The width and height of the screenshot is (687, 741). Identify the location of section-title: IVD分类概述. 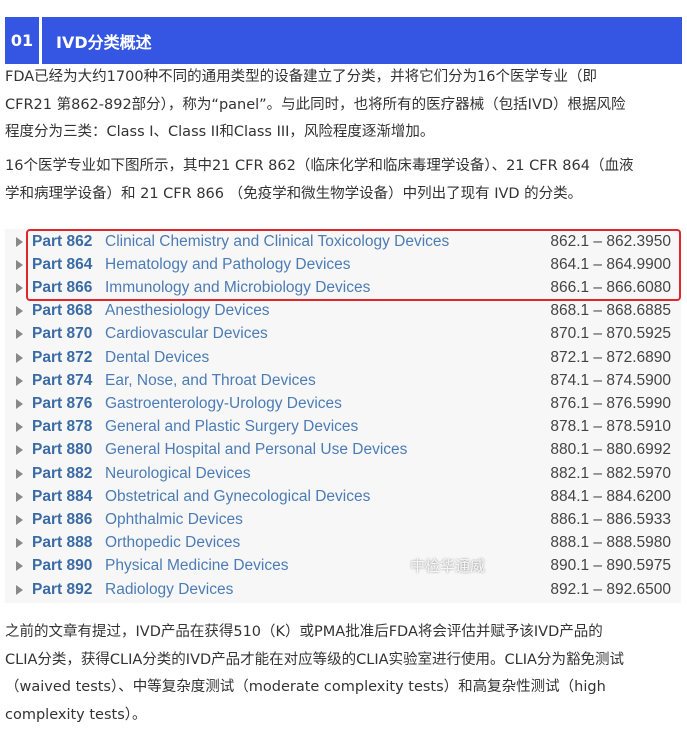
(104, 42).